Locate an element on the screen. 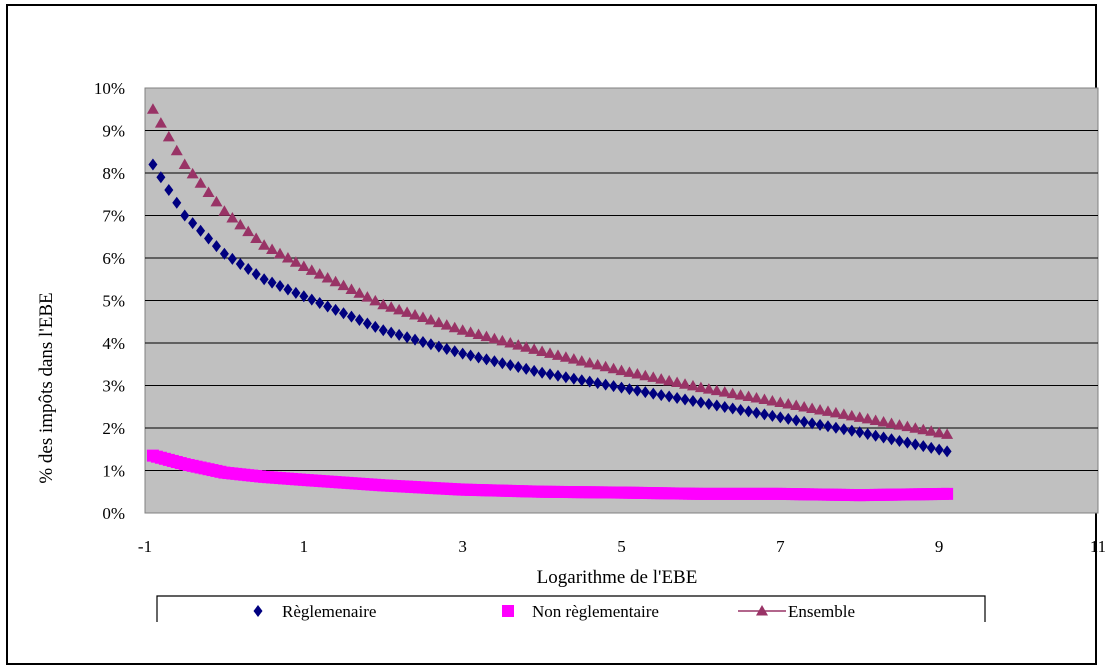  y-tick-label: 5% is located at coordinates (113, 301).